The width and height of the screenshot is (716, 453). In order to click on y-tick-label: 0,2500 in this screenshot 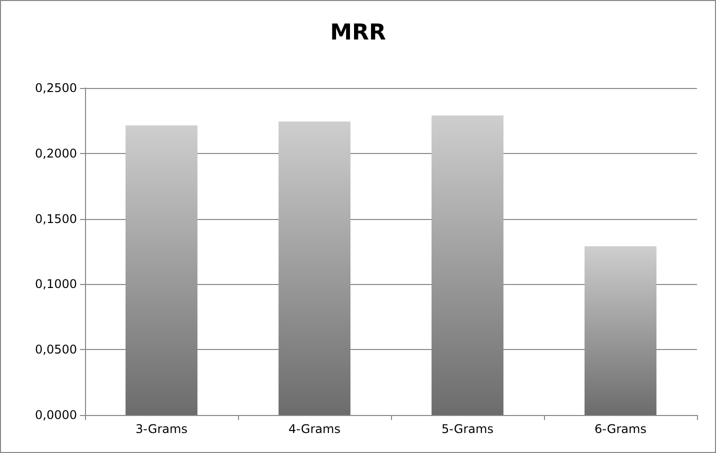, I will do `click(56, 88)`.